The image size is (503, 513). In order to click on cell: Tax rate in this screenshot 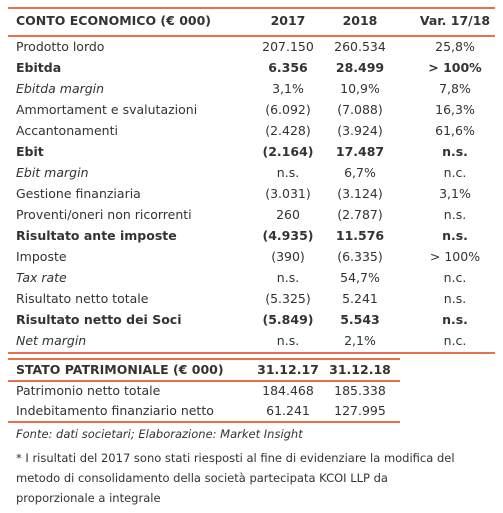, I will do `click(41, 277)`.